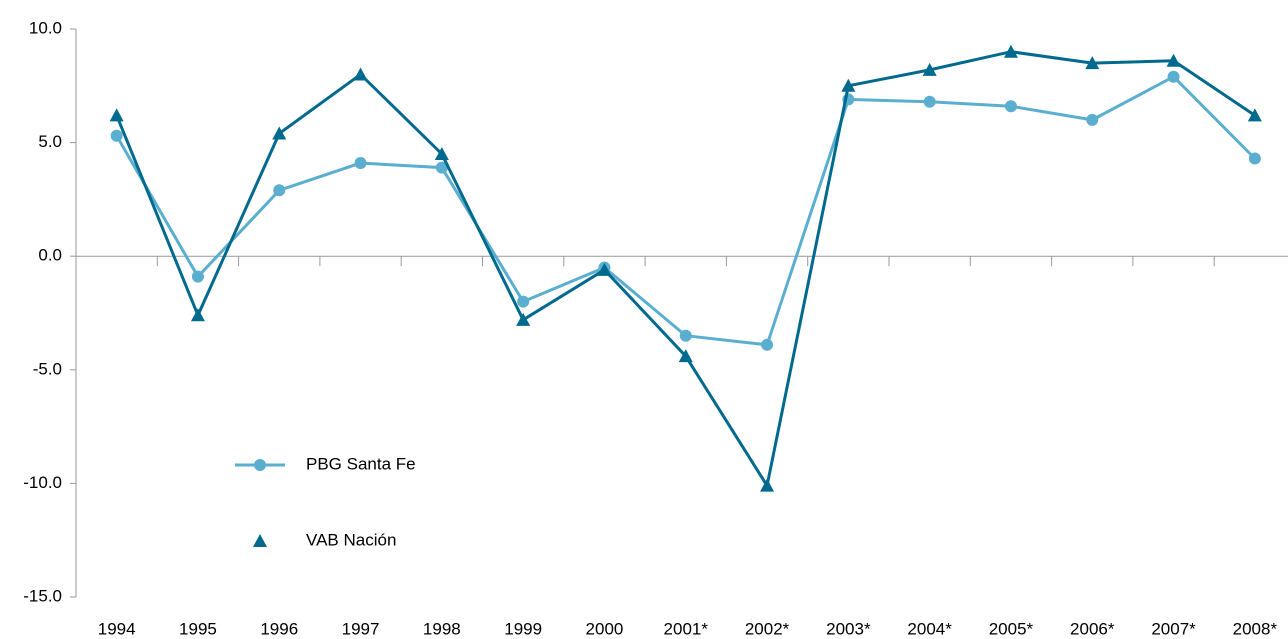  What do you see at coordinates (1255, 628) in the screenshot?
I see `x-tick-label: 2008*` at bounding box center [1255, 628].